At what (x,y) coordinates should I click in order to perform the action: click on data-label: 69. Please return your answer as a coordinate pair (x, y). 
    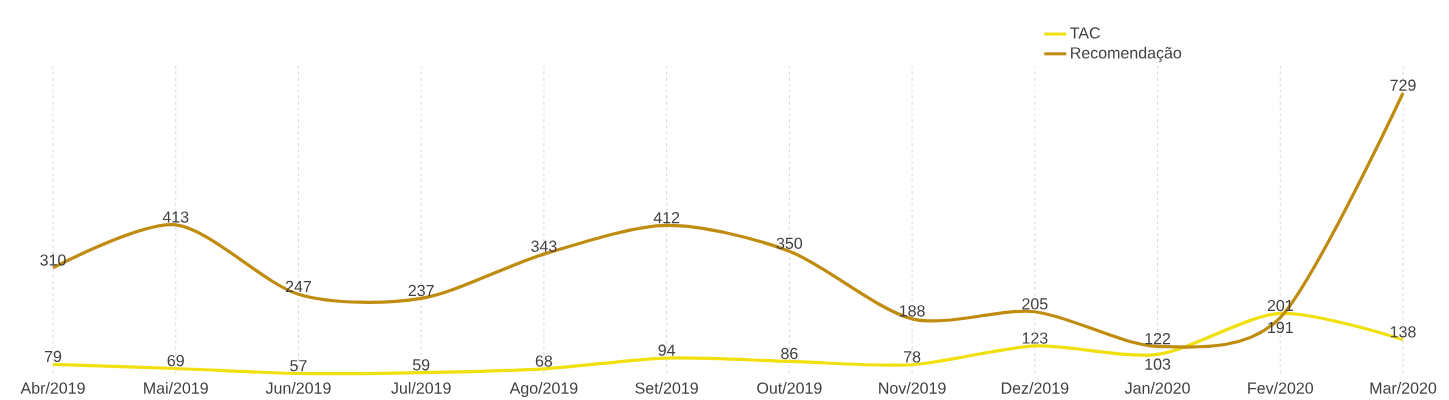
    Looking at the image, I should click on (175, 360).